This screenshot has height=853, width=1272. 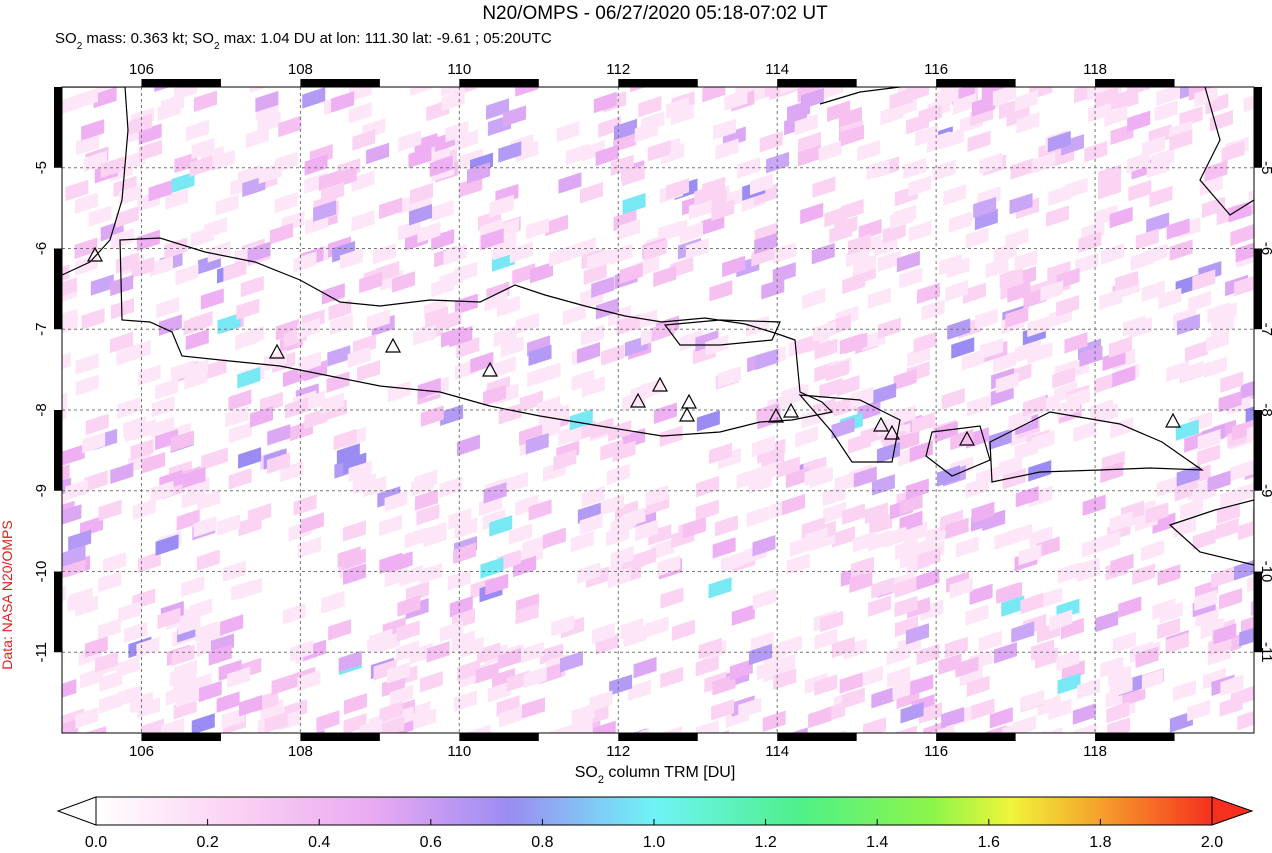 What do you see at coordinates (654, 842) in the screenshot?
I see `colorbar-tick-label: 1.0` at bounding box center [654, 842].